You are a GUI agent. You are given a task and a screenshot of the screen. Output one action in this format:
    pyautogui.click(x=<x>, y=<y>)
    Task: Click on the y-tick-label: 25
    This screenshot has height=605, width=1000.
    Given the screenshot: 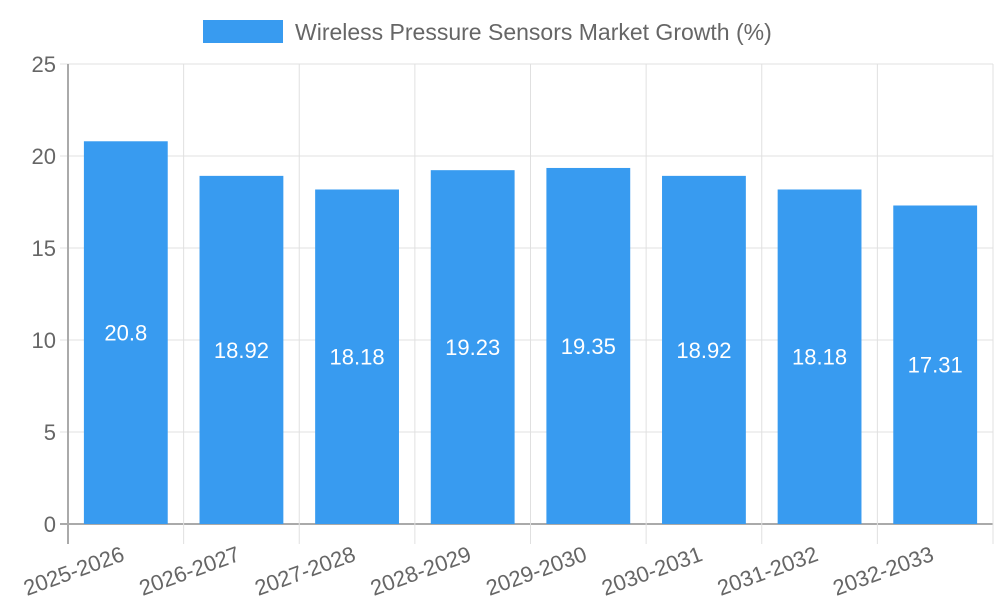 What is the action you would take?
    pyautogui.click(x=44, y=64)
    